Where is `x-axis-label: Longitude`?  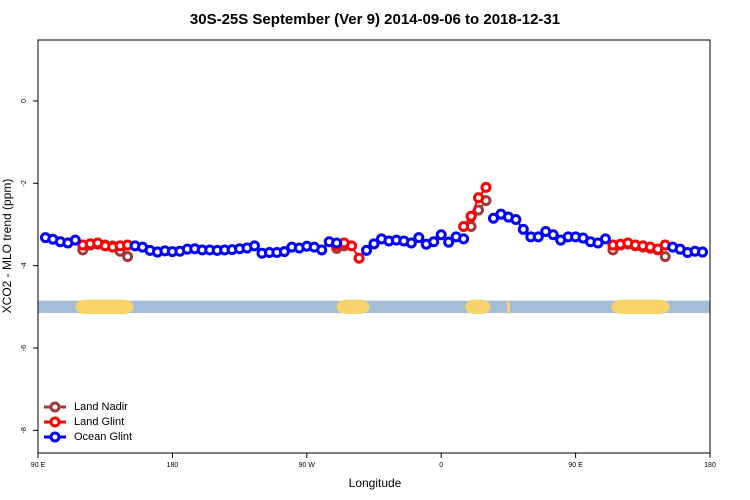 x-axis-label: Longitude is located at coordinates (375, 483).